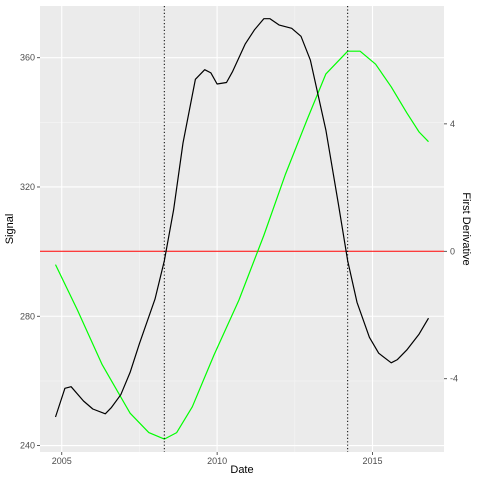 Image resolution: width=480 pixels, height=480 pixels. Describe the element at coordinates (10, 229) in the screenshot. I see `left-axis-title: Signal` at that location.